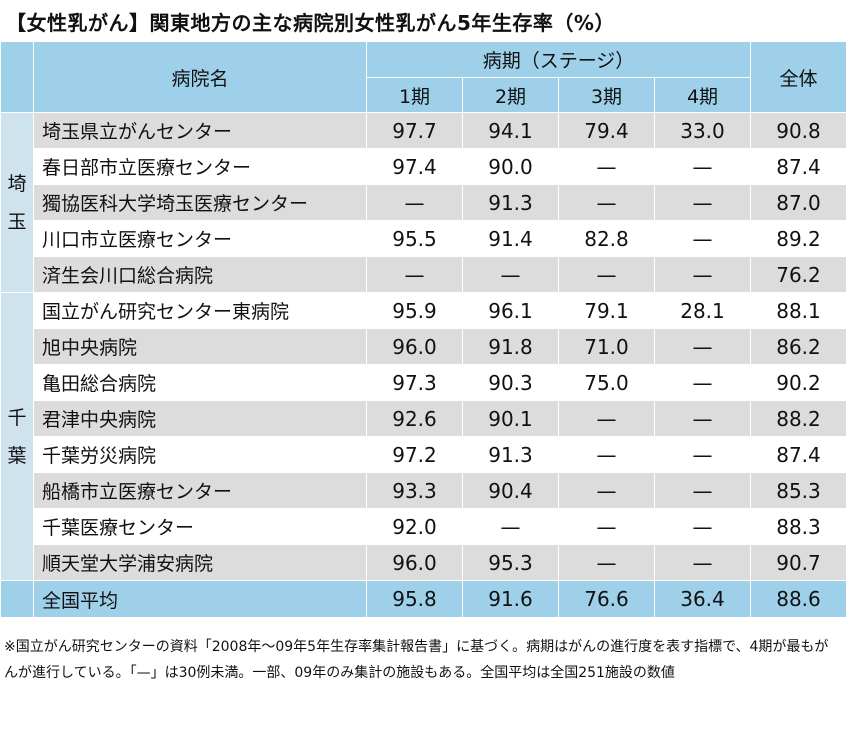  What do you see at coordinates (200, 490) in the screenshot?
I see `hospital-name: 船橋市立医療センター` at bounding box center [200, 490].